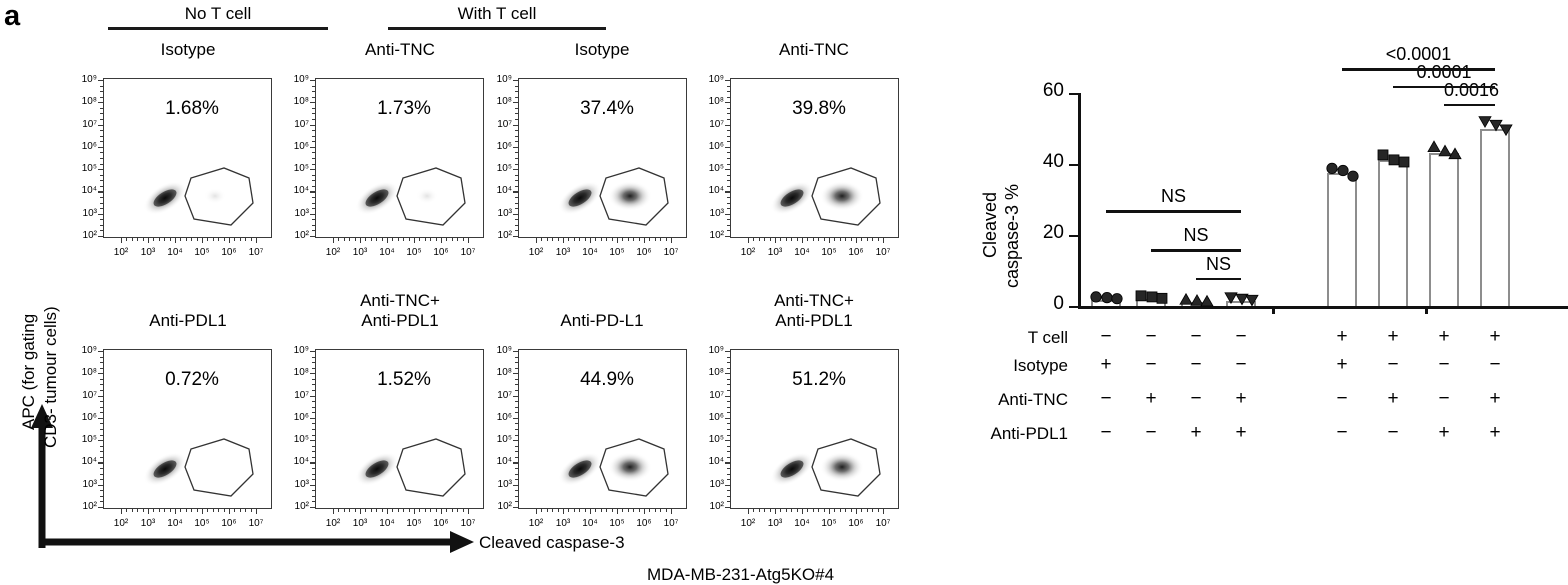 The height and width of the screenshot is (585, 1568). Describe the element at coordinates (1073, 236) in the screenshot. I see `bar-ytickmark` at that location.